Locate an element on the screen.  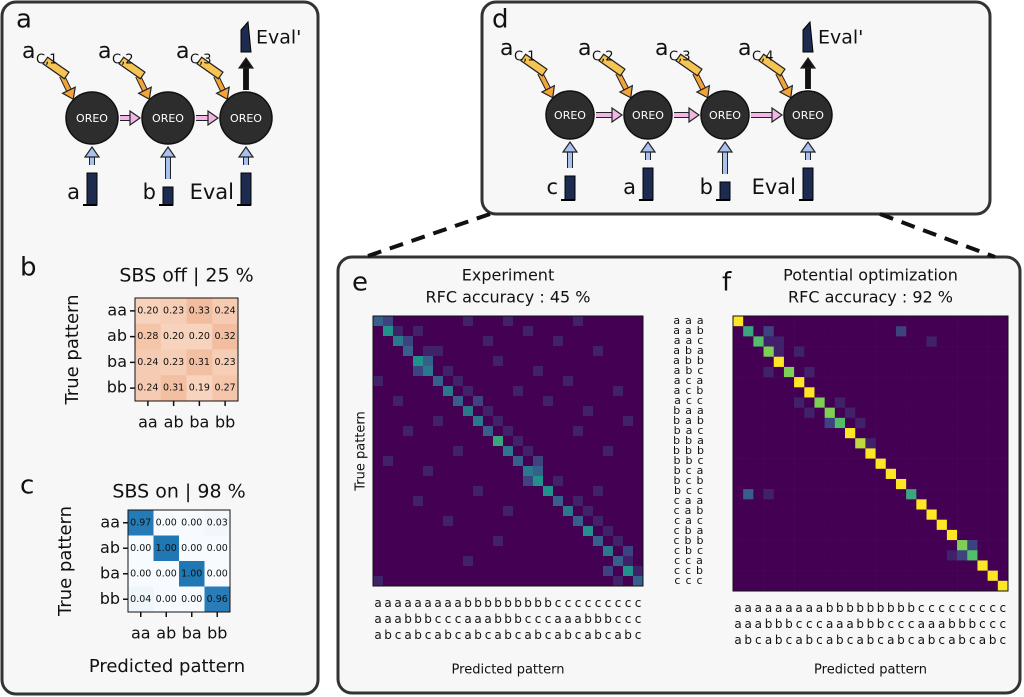
cell-label: 0.00 is located at coordinates (166, 573).